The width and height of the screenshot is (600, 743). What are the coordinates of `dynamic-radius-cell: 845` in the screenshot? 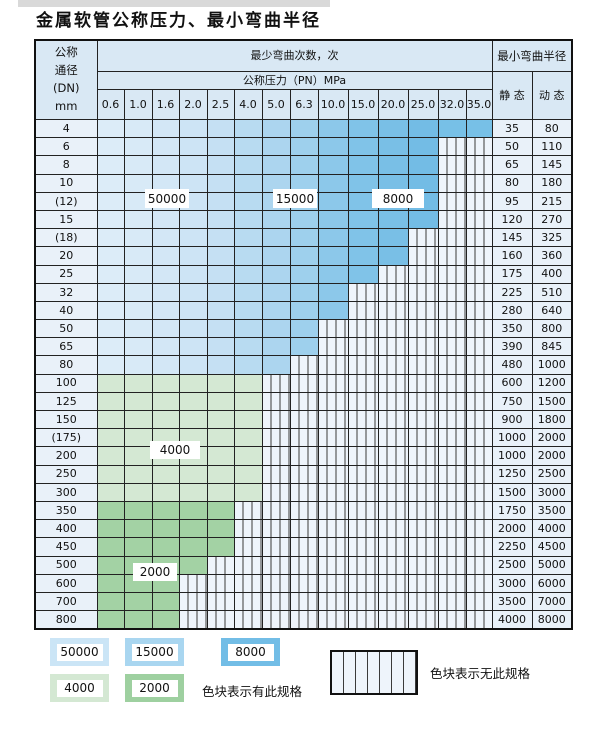 It's located at (552, 347).